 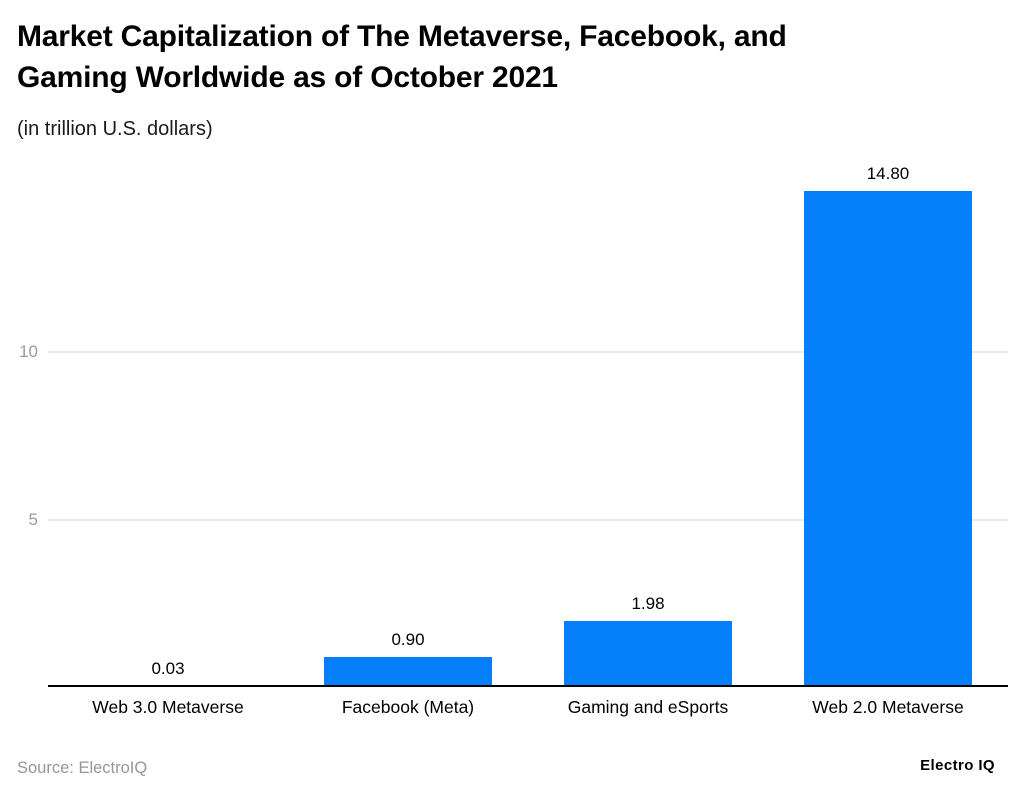 I want to click on category-label-3: Gaming and eSports, so click(x=648, y=707).